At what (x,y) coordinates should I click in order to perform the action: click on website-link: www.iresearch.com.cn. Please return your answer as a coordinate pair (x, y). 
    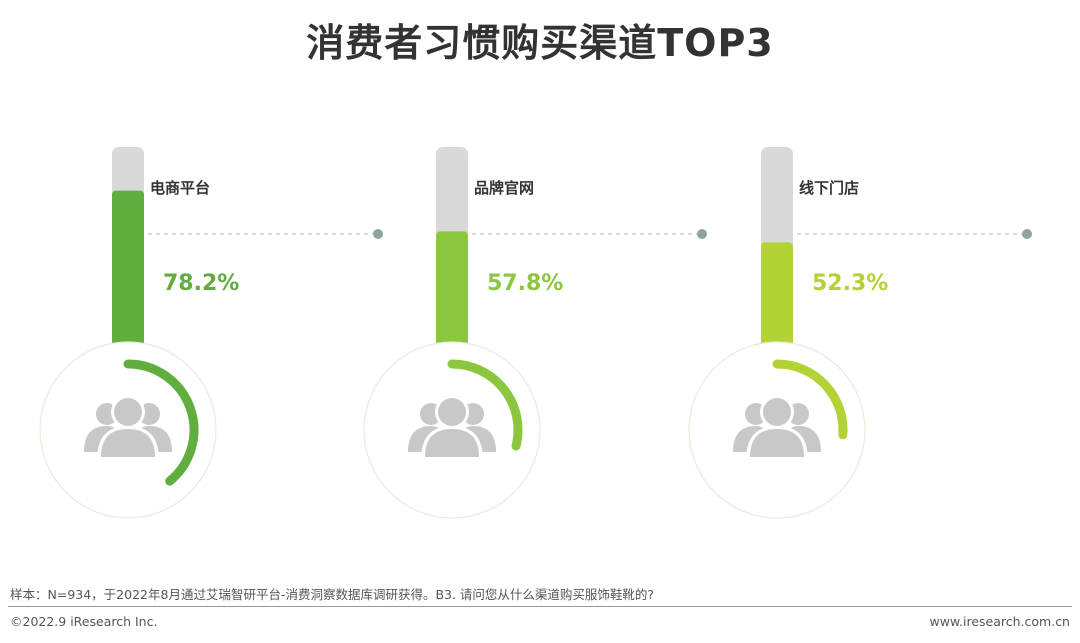
    Looking at the image, I should click on (1000, 621).